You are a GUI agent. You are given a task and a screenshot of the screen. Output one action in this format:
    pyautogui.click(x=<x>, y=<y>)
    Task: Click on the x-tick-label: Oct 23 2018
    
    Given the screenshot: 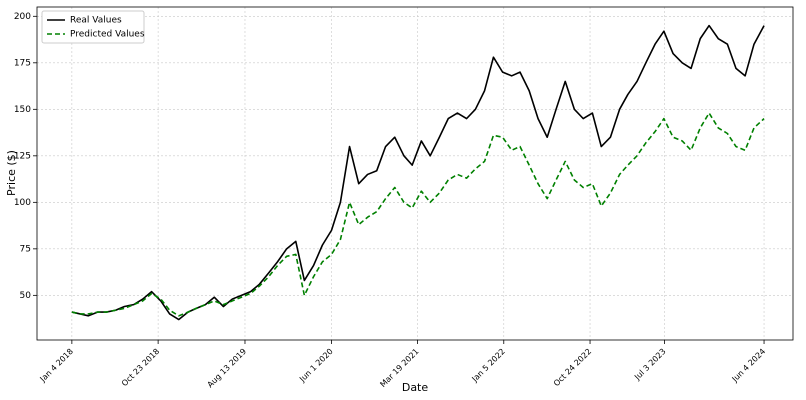 What is the action you would take?
    pyautogui.click(x=140, y=367)
    